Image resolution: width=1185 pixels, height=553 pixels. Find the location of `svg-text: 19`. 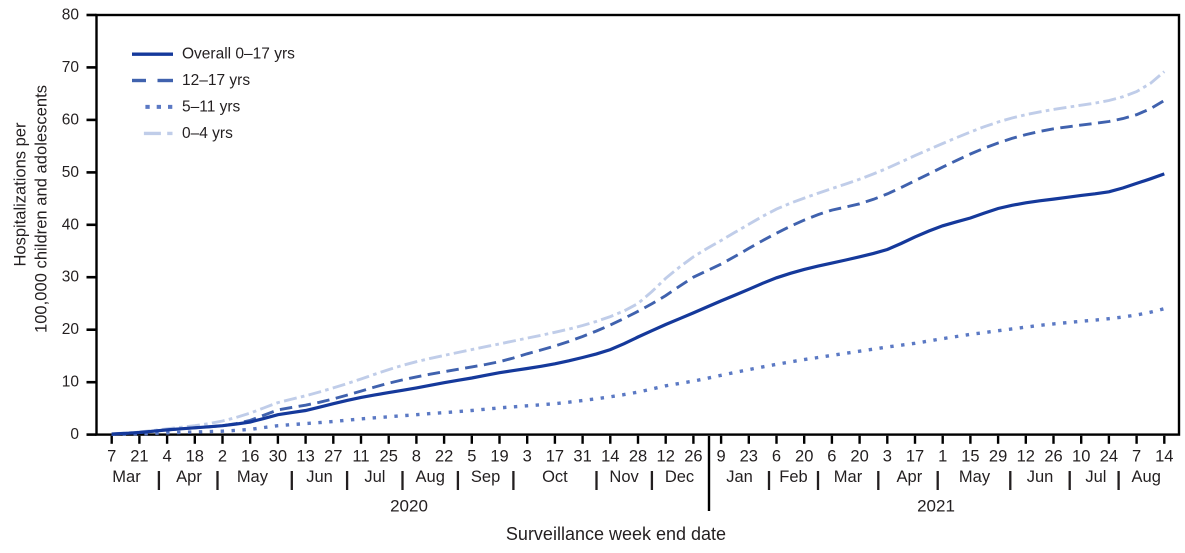

svg-text: 19 is located at coordinates (499, 456).